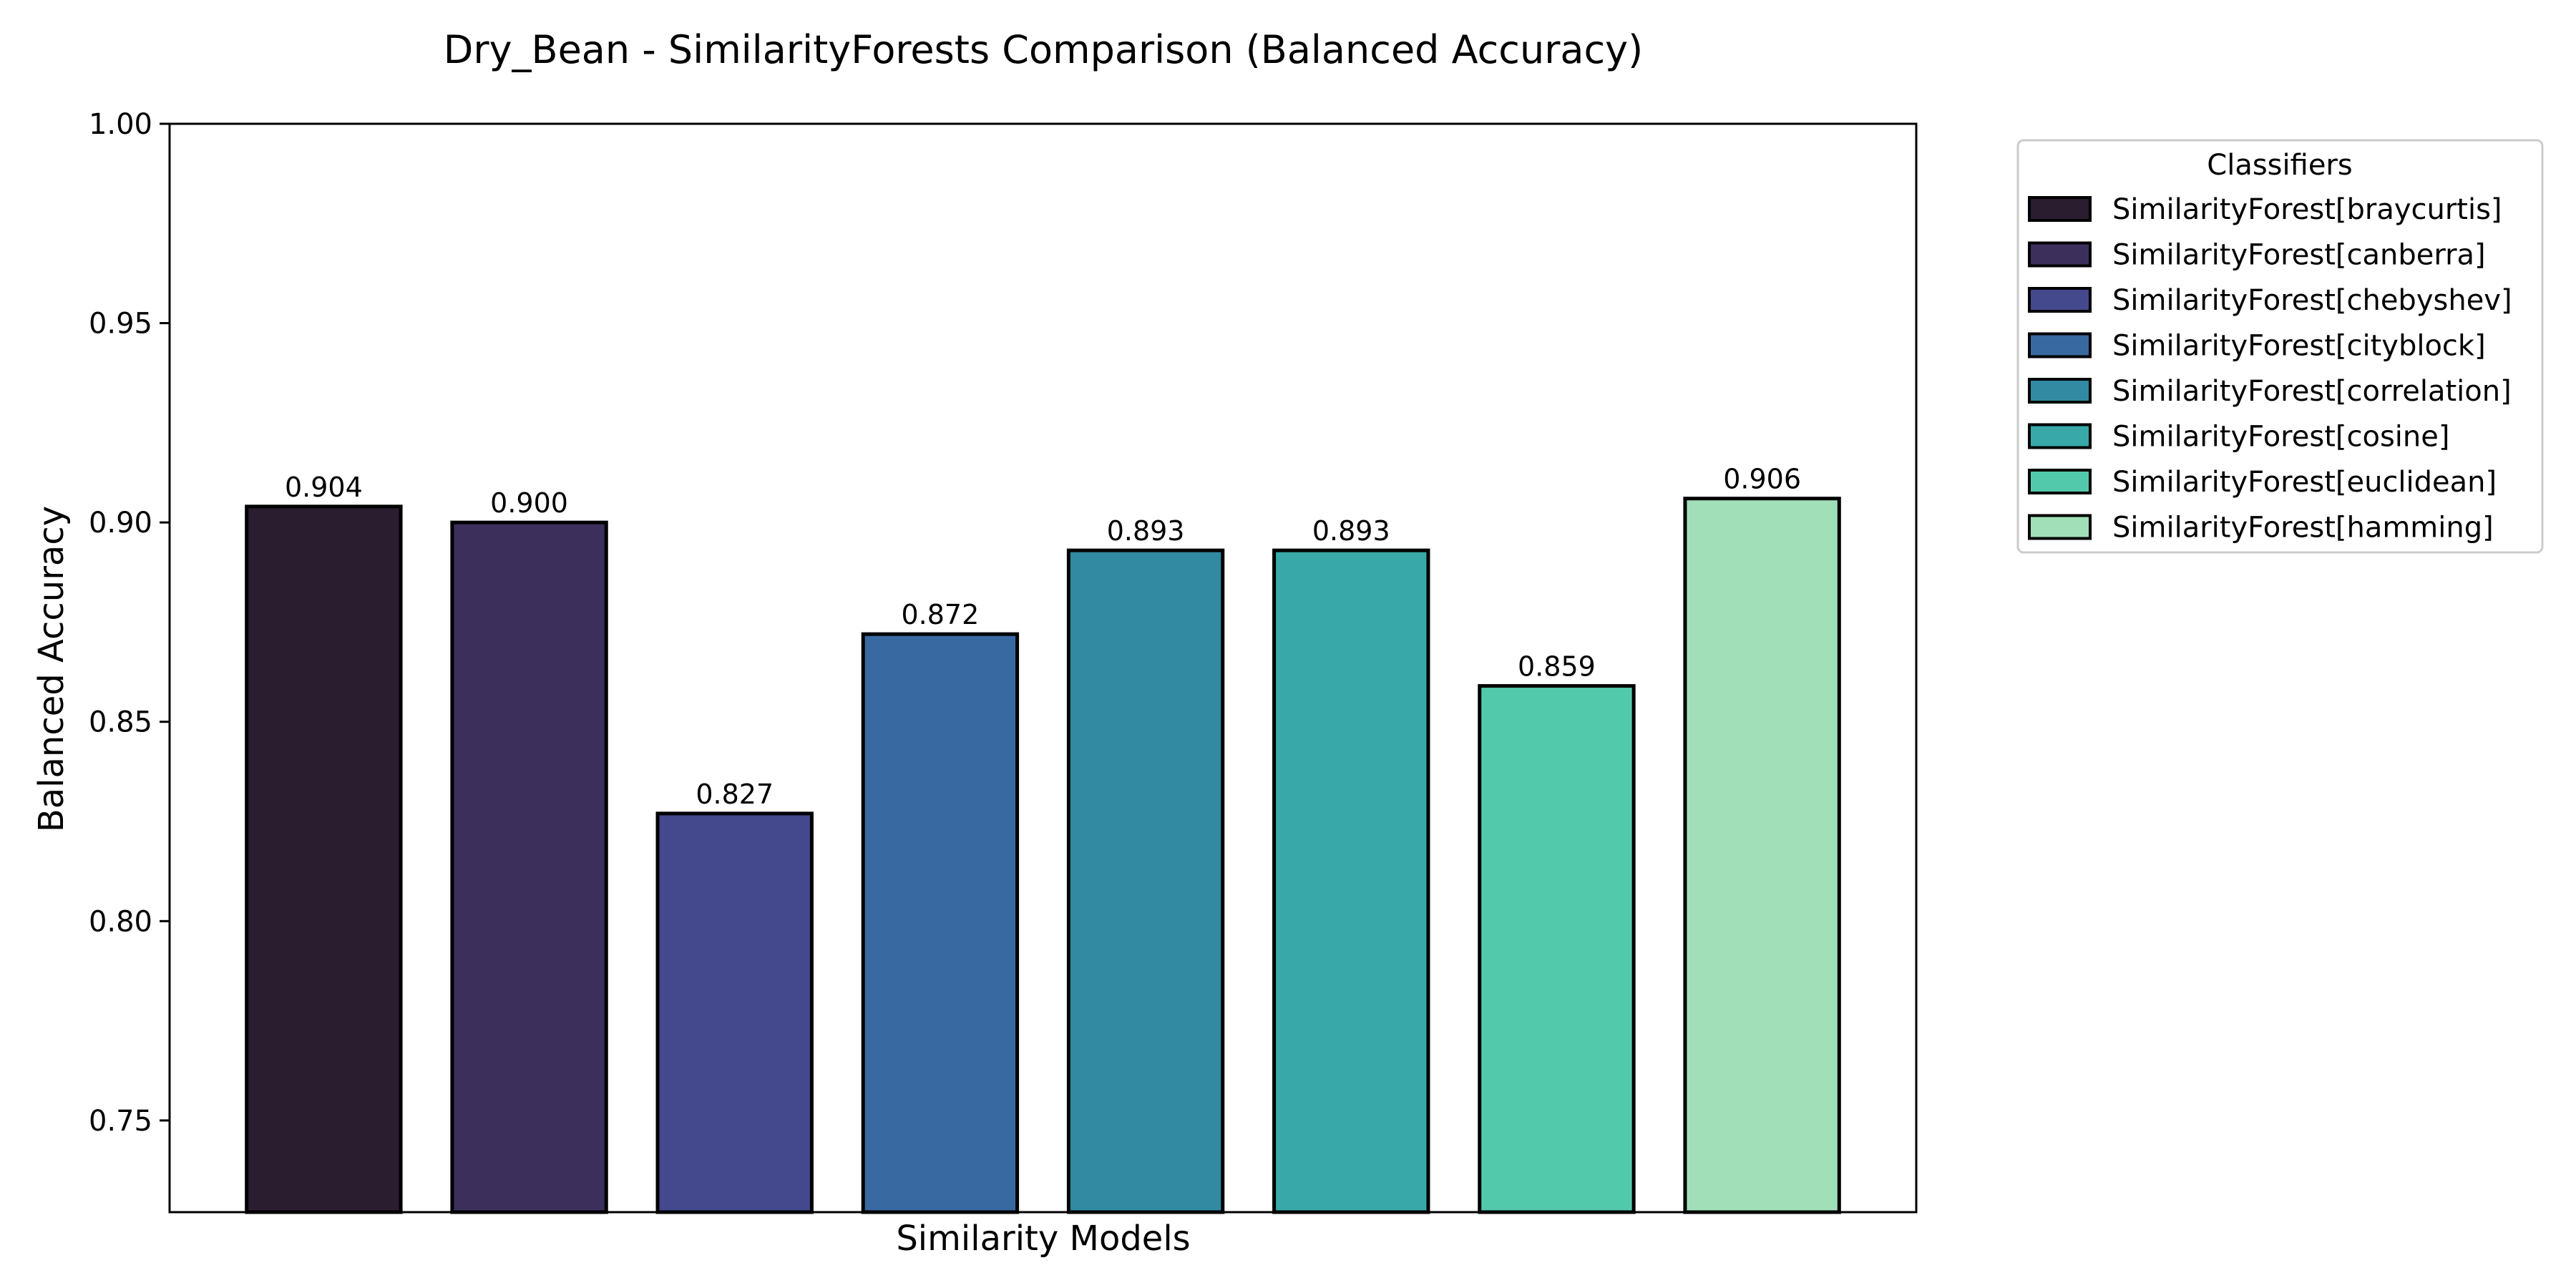 Image resolution: width=2576 pixels, height=1288 pixels. What do you see at coordinates (2312, 391) in the screenshot?
I see `legend-entry-label: SimilarityForest[correlation]` at bounding box center [2312, 391].